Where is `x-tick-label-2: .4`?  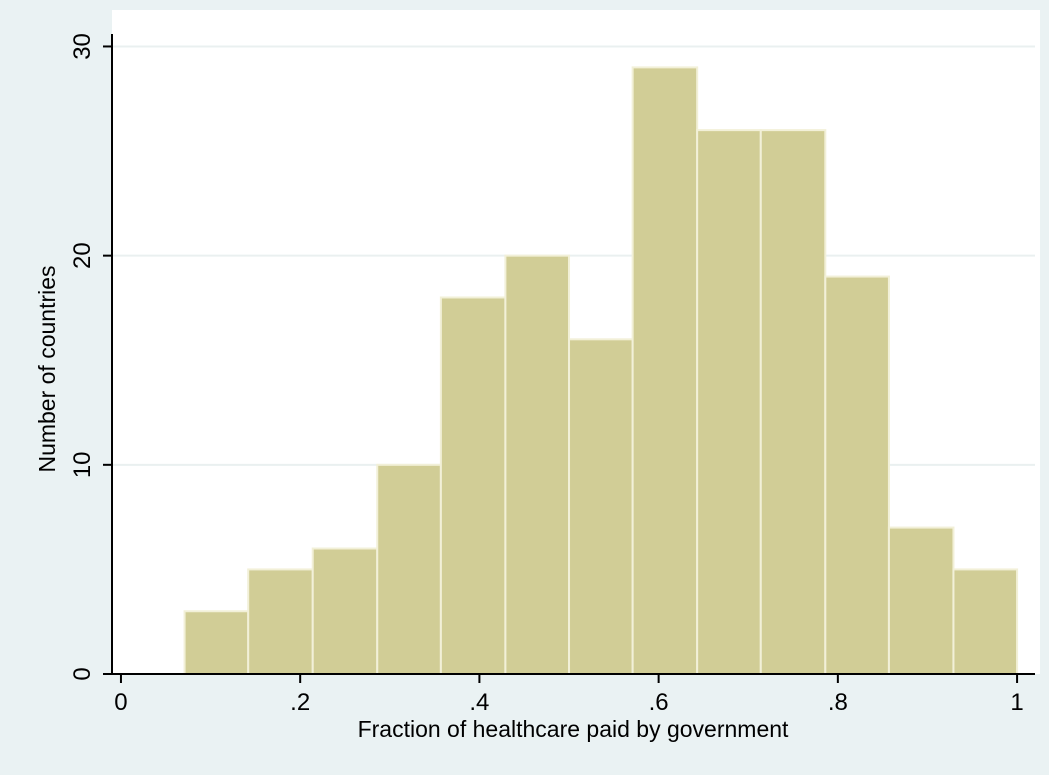
x-tick-label-2: .4 is located at coordinates (479, 702).